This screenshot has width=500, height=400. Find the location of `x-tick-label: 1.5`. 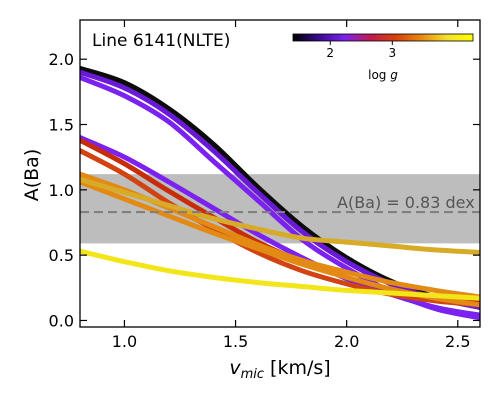

x-tick-label: 1.5 is located at coordinates (235, 341).